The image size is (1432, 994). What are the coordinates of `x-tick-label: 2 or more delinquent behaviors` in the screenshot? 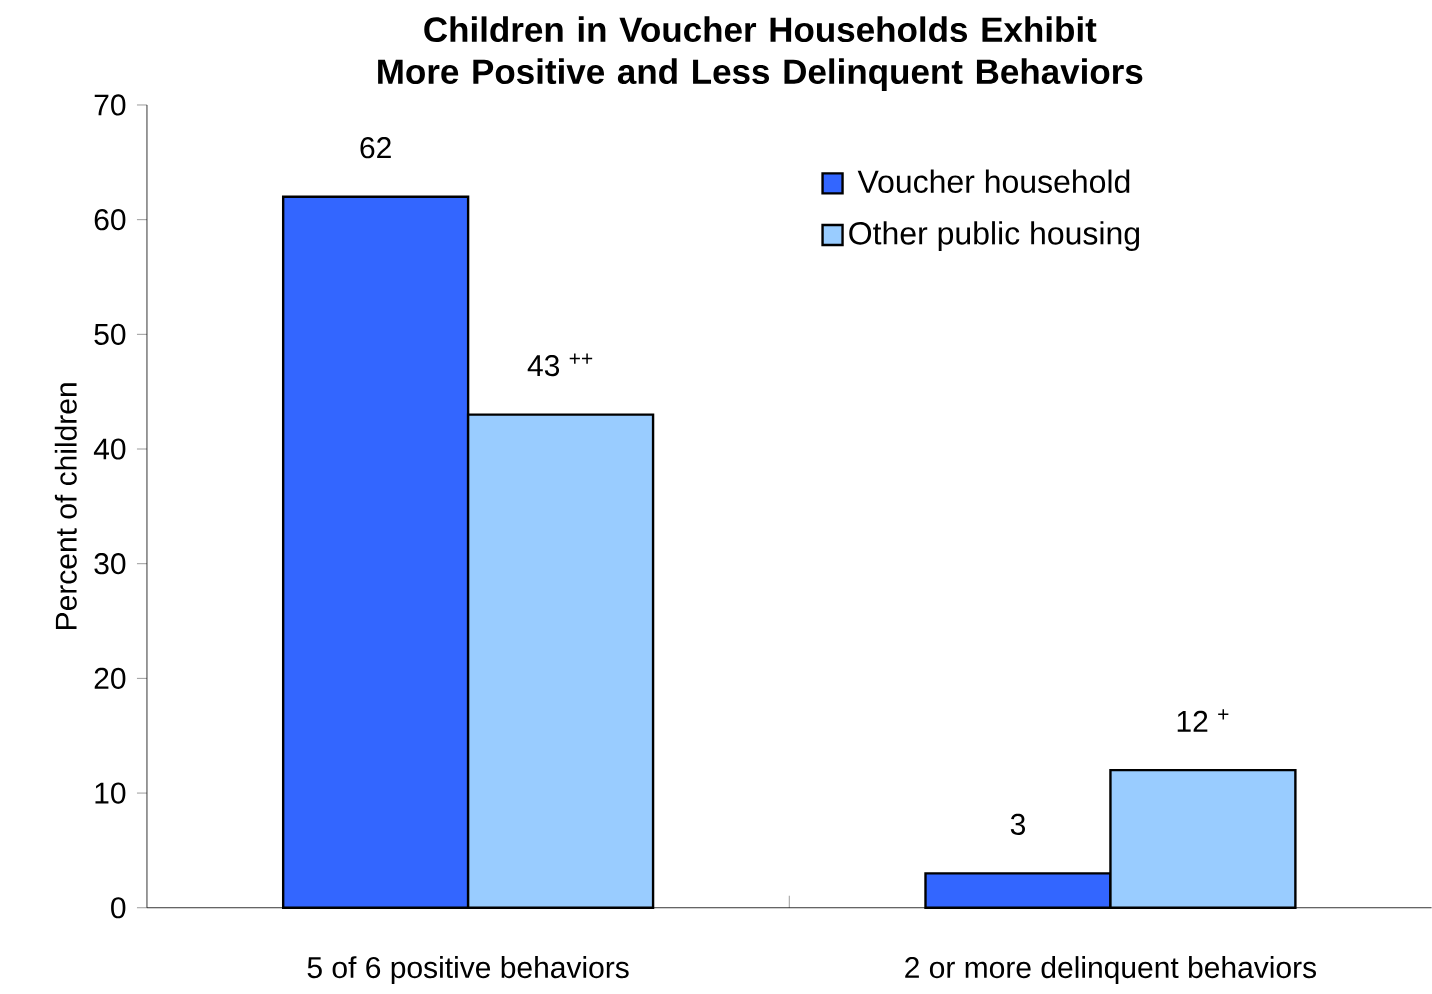 It's located at (1110, 970).